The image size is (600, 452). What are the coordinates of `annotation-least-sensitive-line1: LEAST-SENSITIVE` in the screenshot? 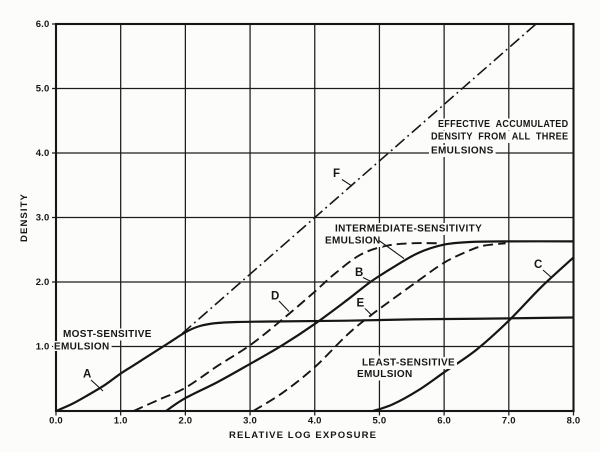 It's located at (408, 363).